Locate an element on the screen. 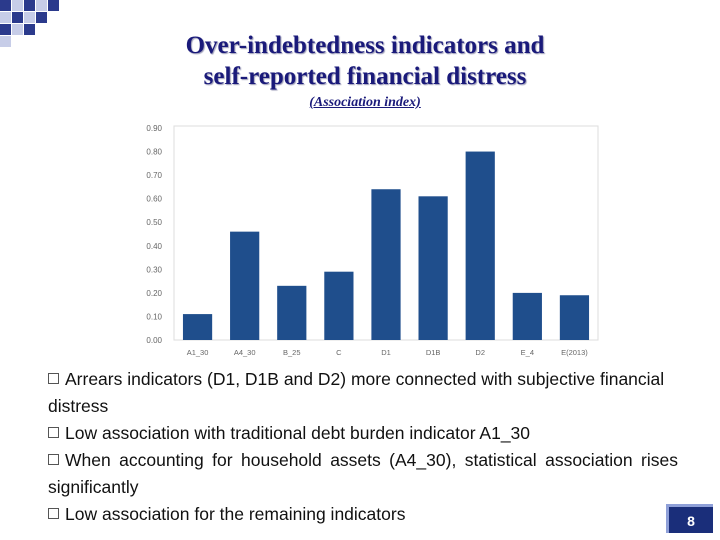 This screenshot has height=540, width=720. y-tick-label: 0.50 is located at coordinates (154, 222).